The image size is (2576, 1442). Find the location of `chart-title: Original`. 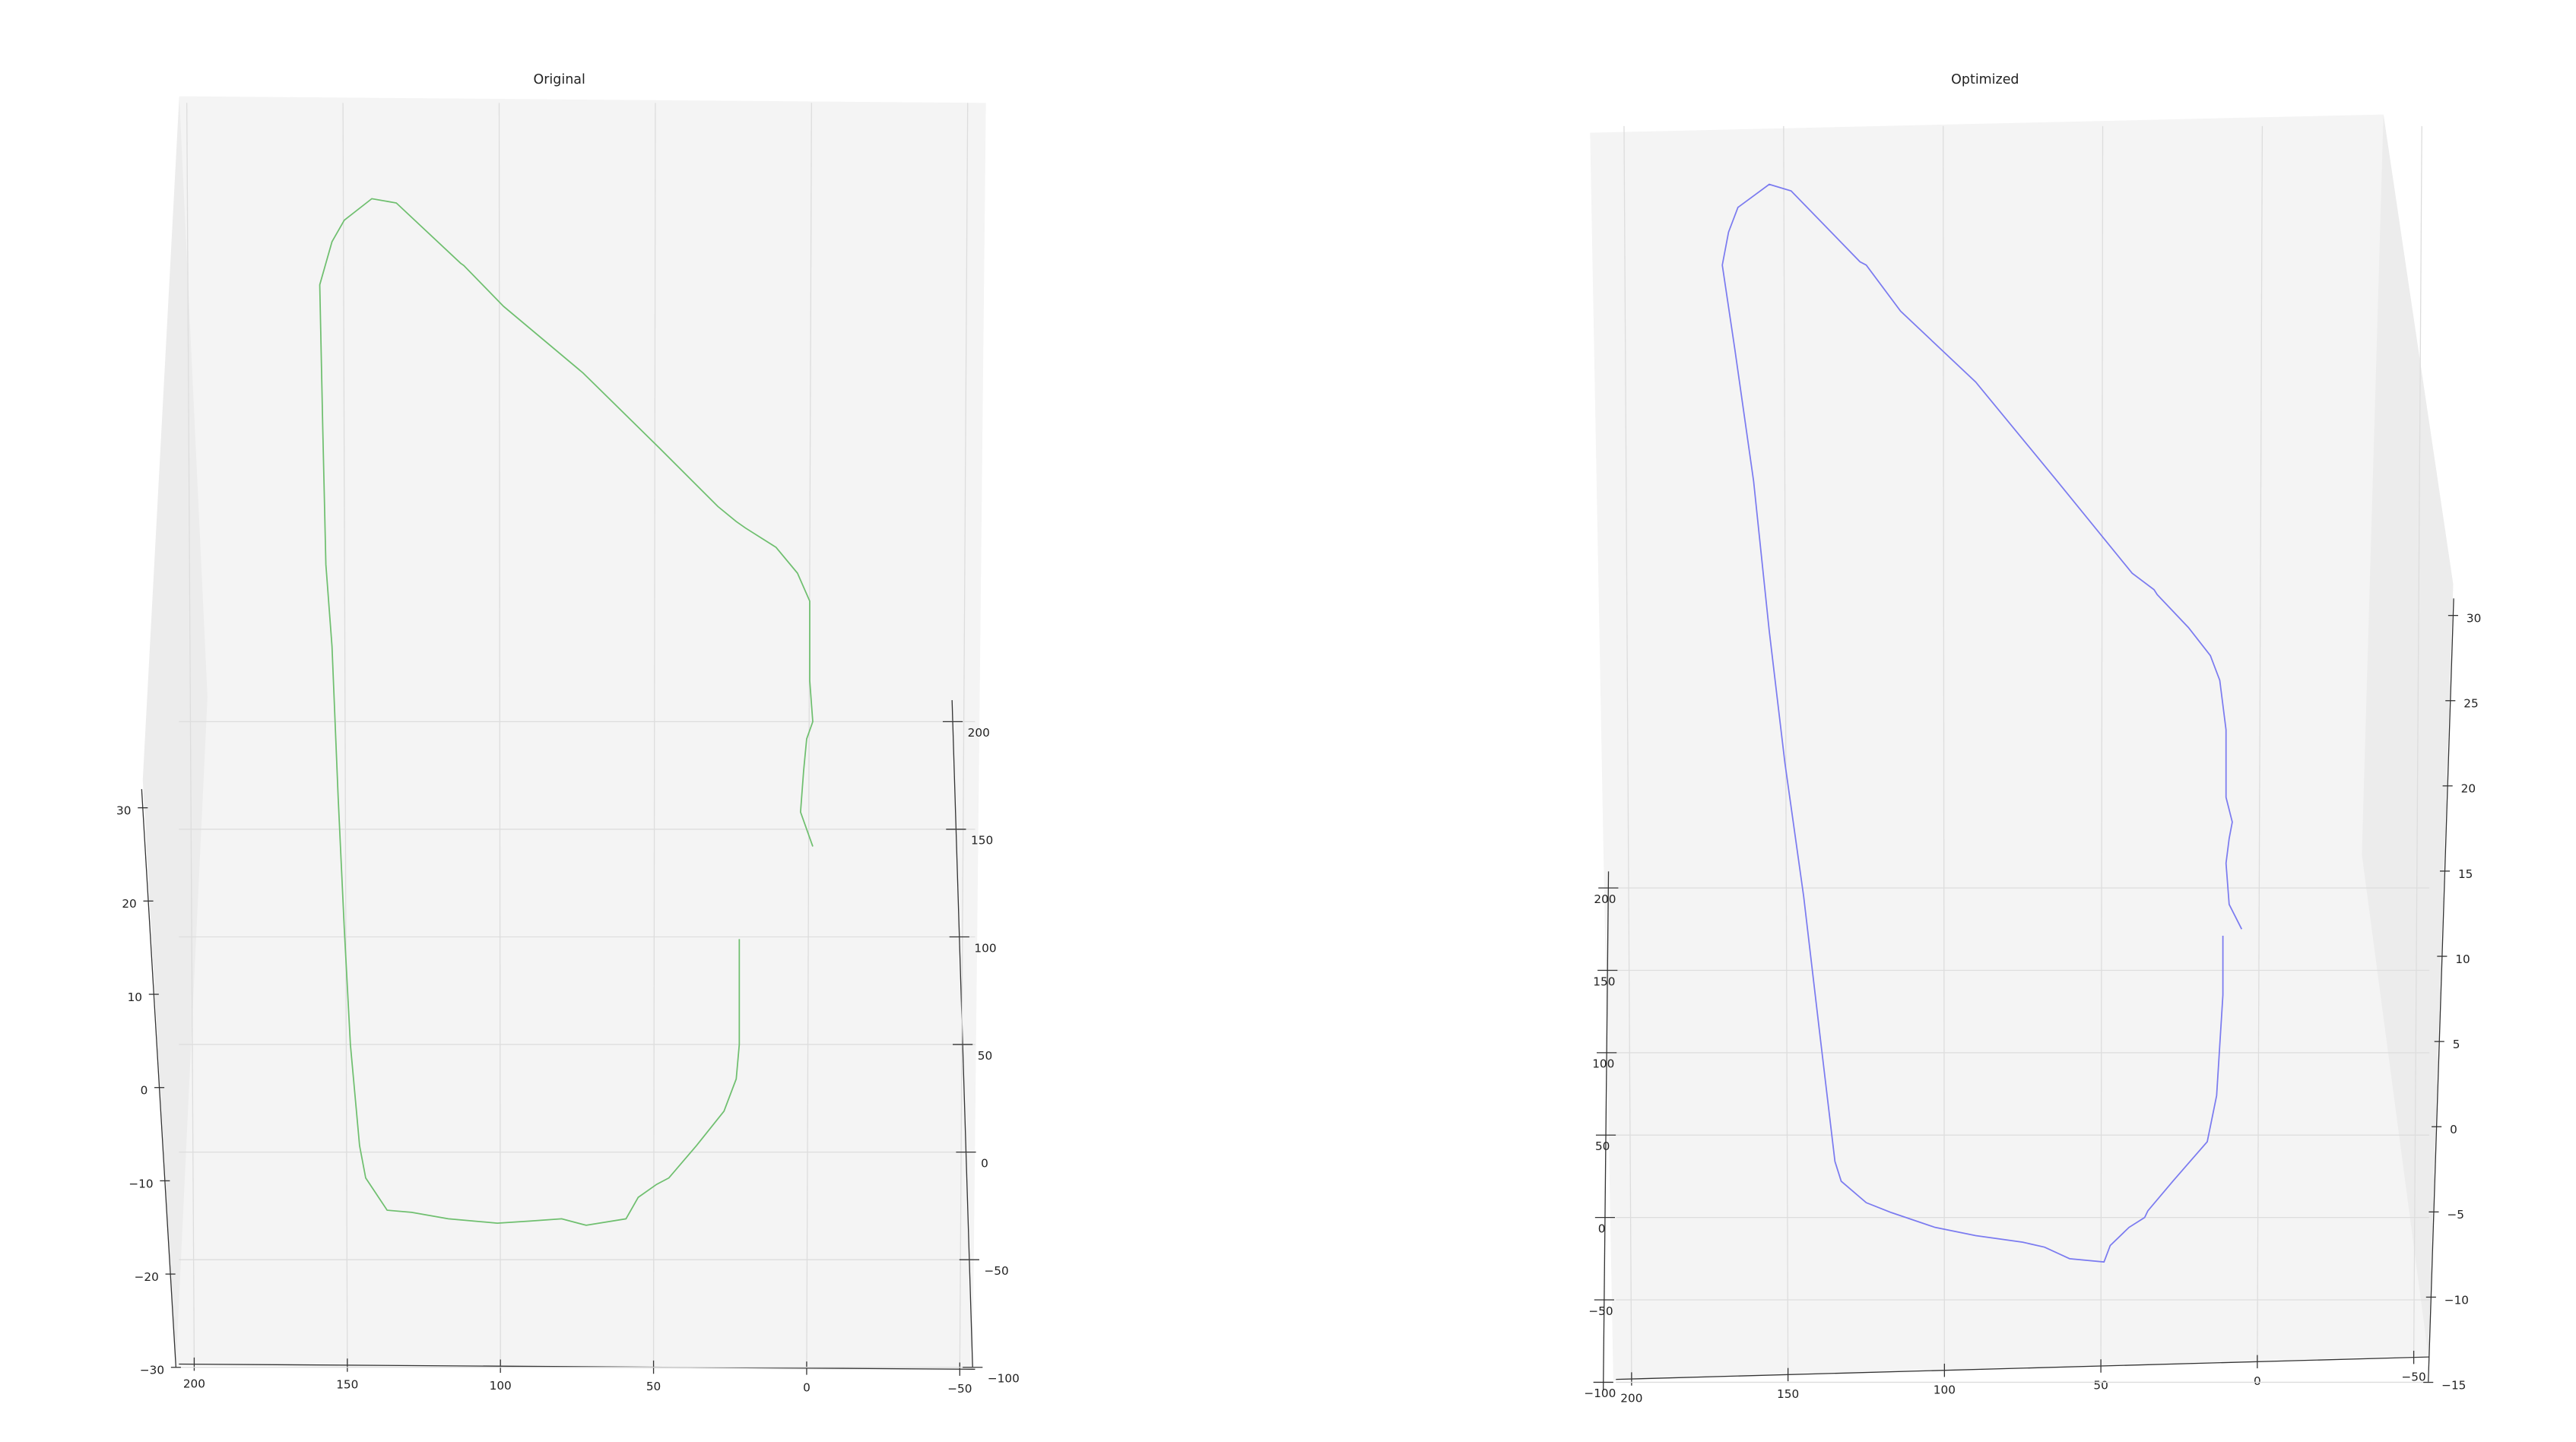

chart-title: Original is located at coordinates (559, 80).